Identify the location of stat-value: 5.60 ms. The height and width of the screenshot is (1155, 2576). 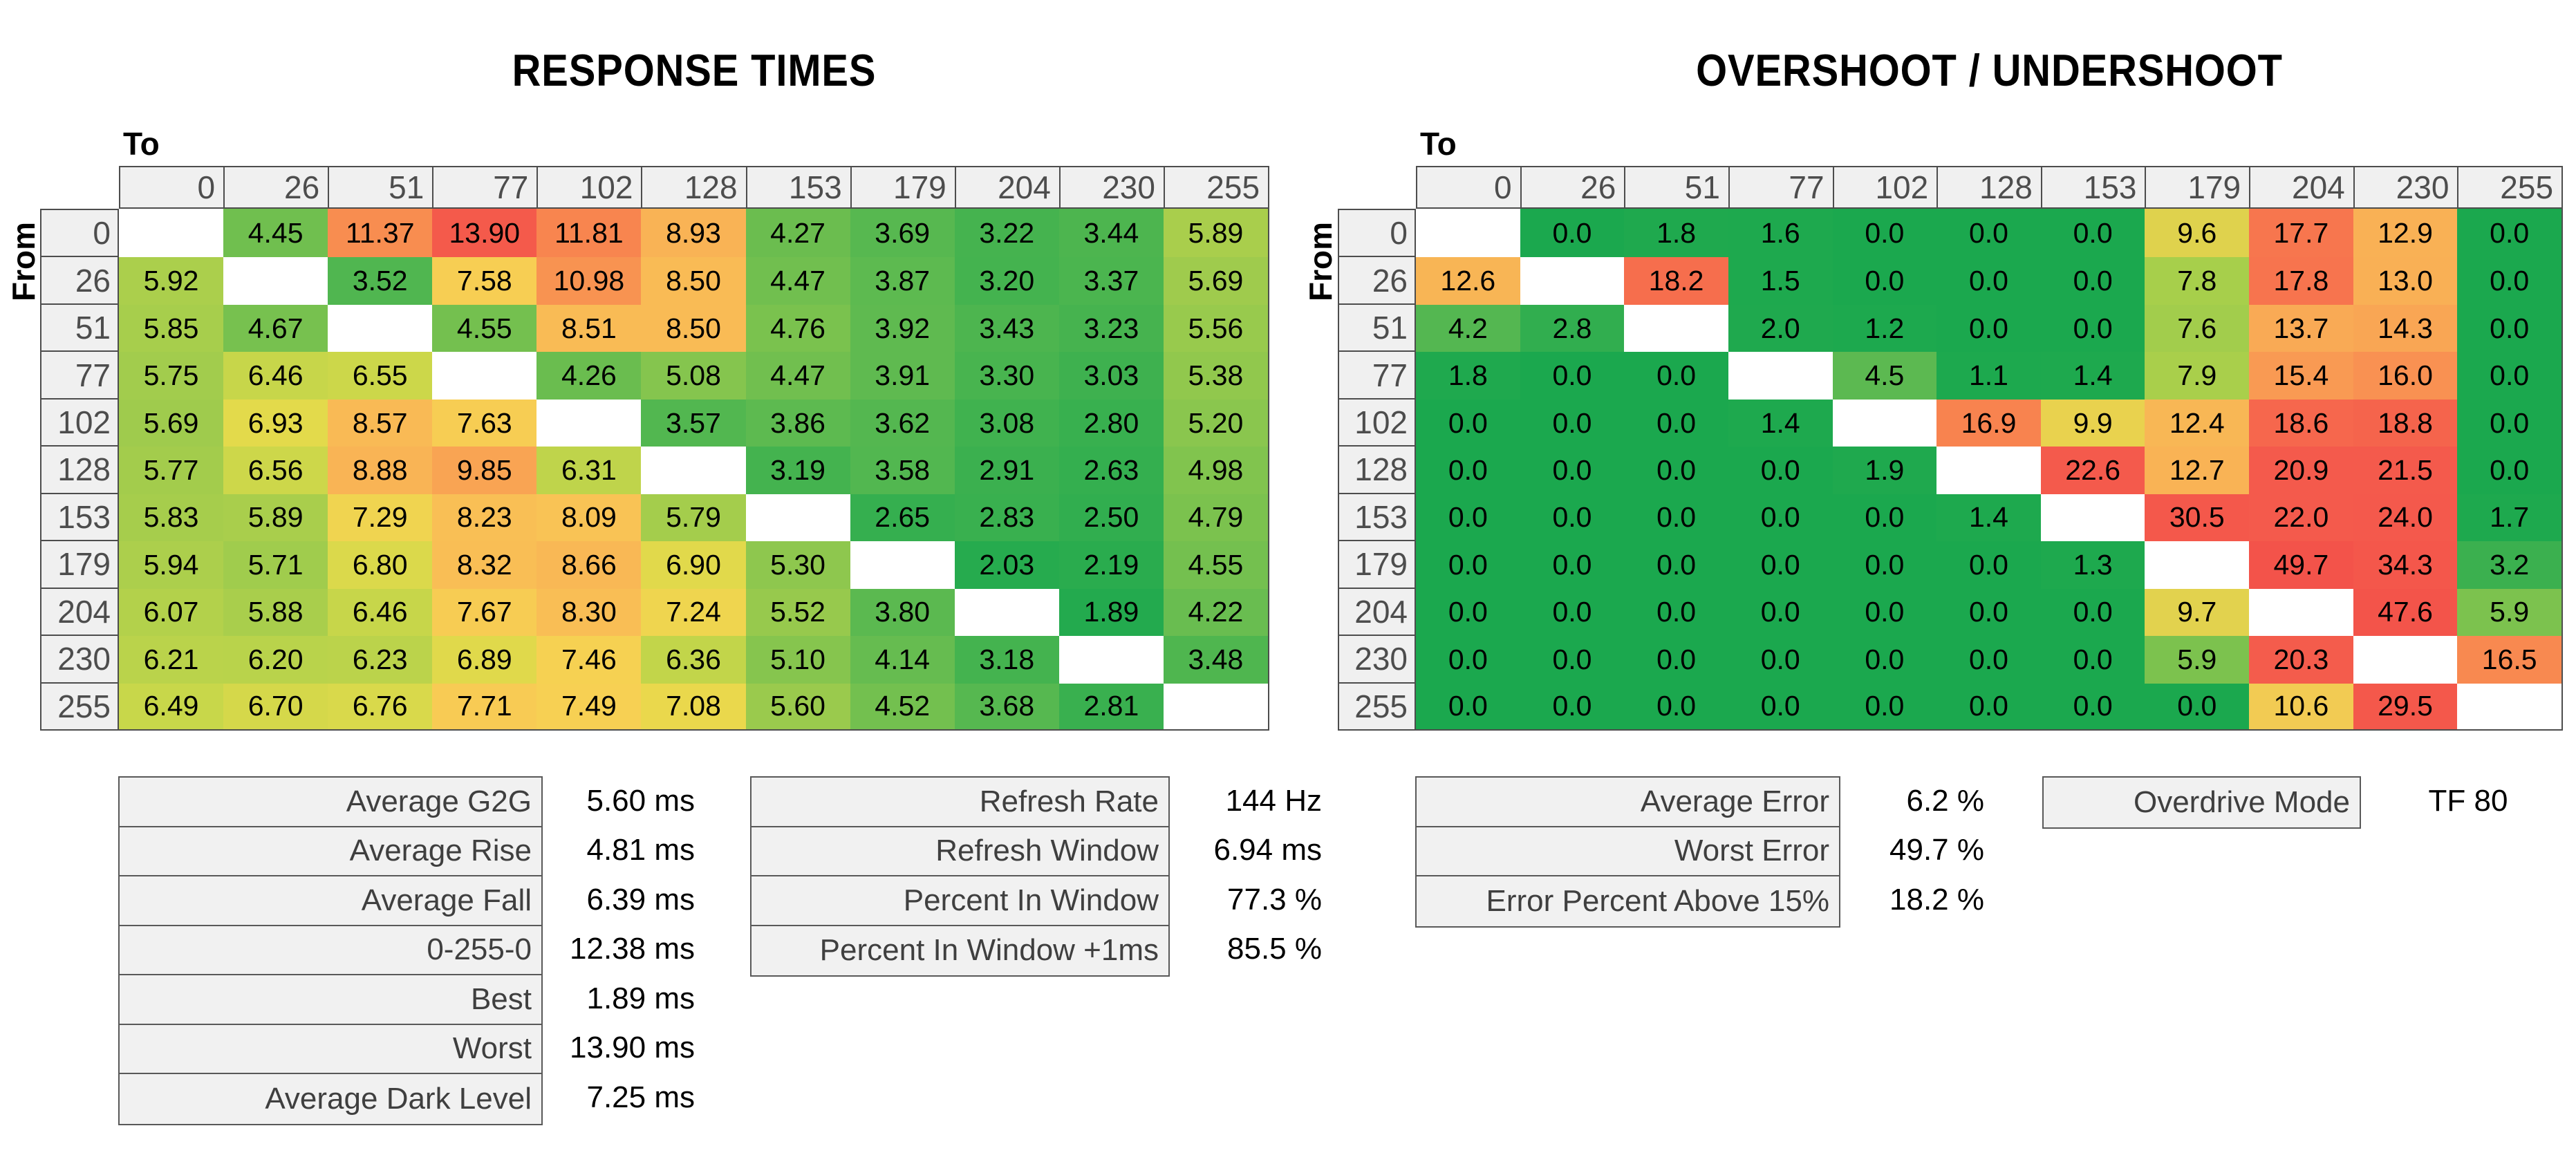
(640, 800).